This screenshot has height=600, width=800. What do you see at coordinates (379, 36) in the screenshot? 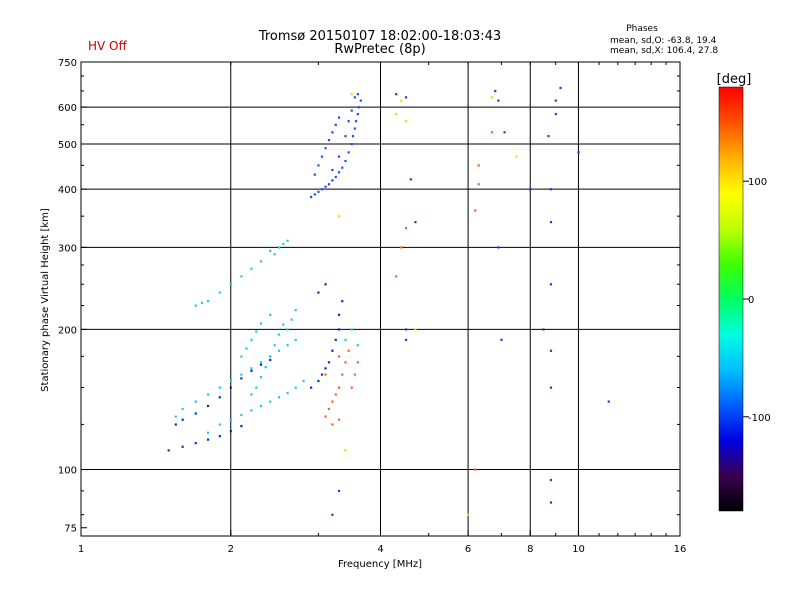
I see `chart-title: Tromsø 20150107 18:02:00-18:03:43` at bounding box center [379, 36].